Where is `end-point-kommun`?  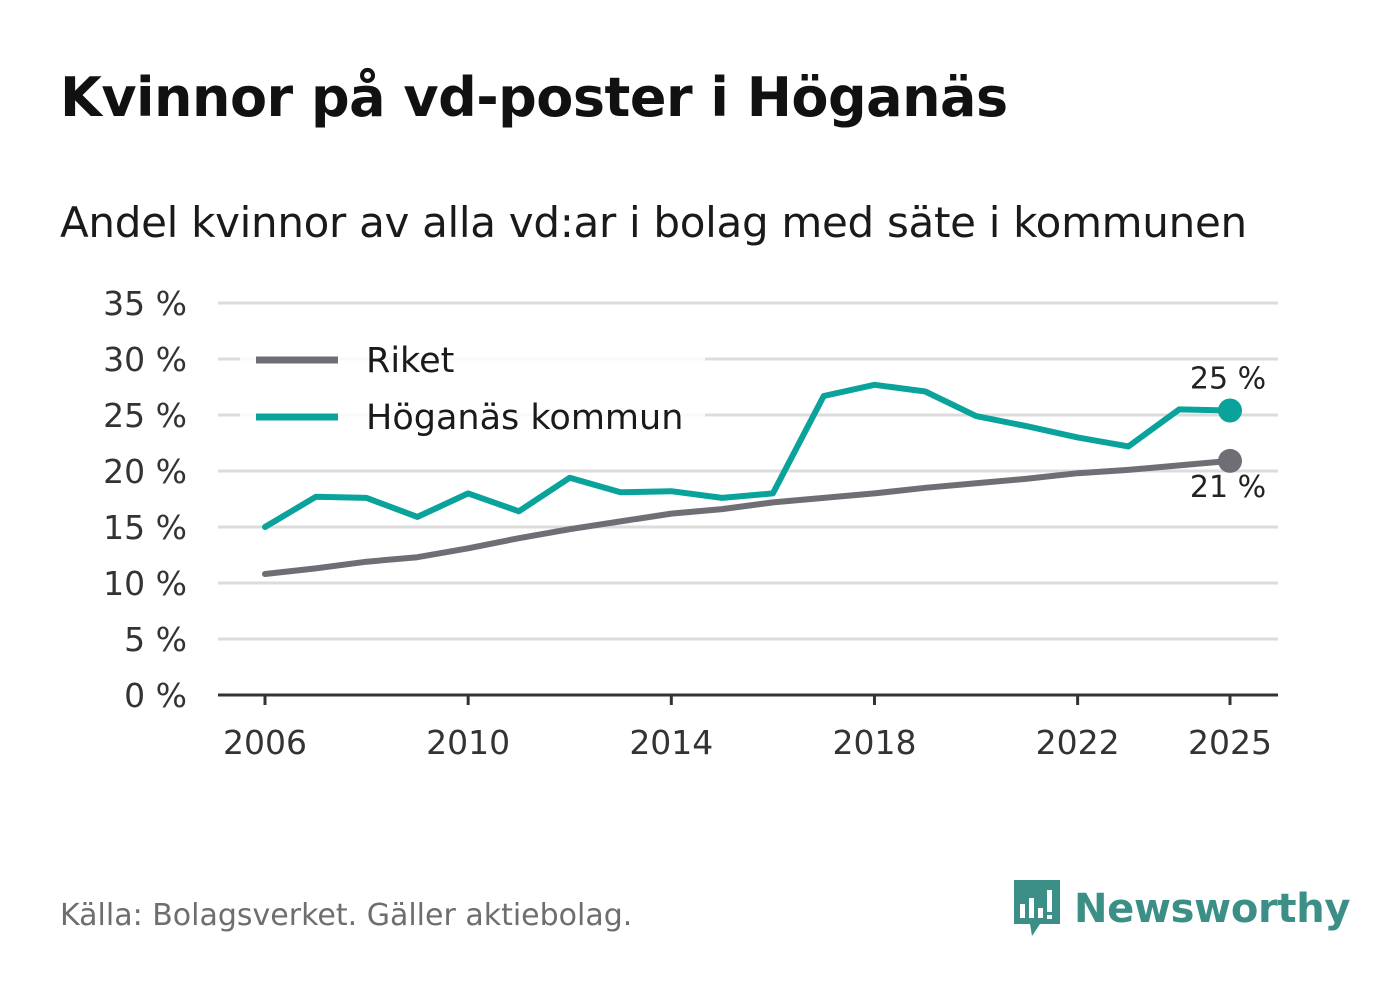 end-point-kommun is located at coordinates (1230, 410).